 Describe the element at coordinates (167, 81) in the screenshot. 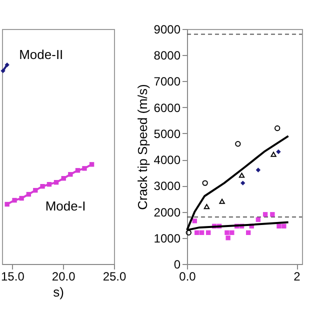

I see `y-tick-label: 7000` at that location.